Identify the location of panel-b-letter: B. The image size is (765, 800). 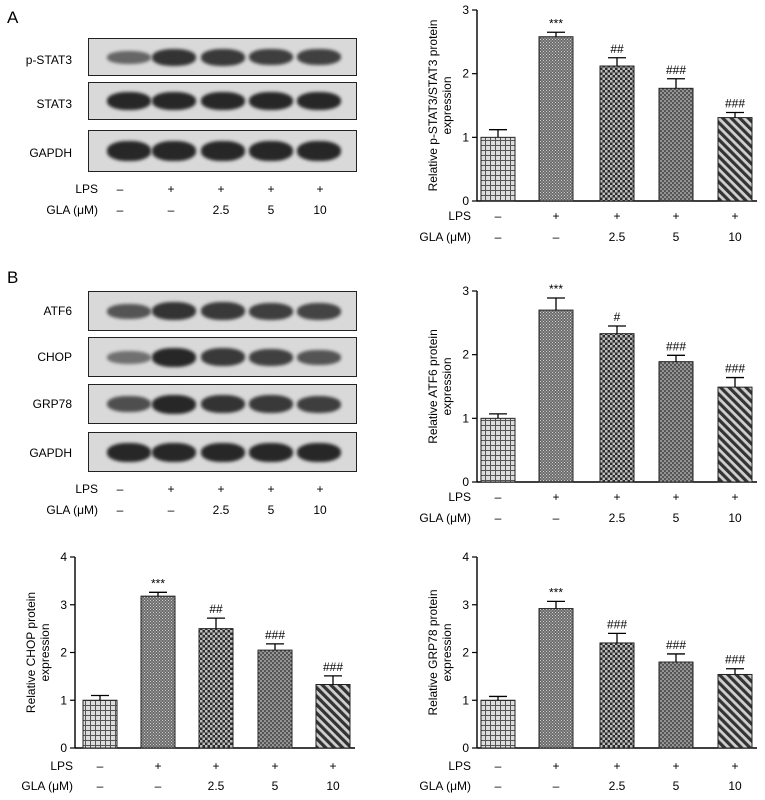
(13, 277).